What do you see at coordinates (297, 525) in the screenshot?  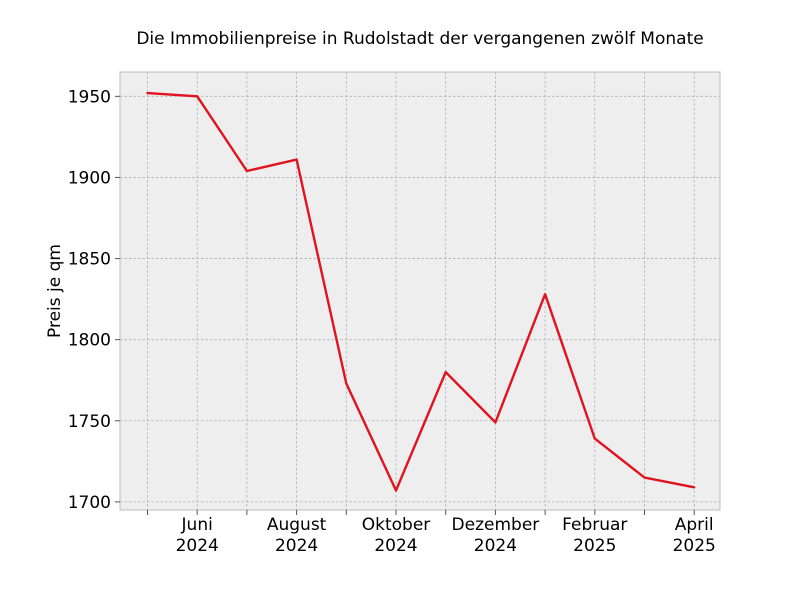 I see `x-tick-label-month: August` at bounding box center [297, 525].